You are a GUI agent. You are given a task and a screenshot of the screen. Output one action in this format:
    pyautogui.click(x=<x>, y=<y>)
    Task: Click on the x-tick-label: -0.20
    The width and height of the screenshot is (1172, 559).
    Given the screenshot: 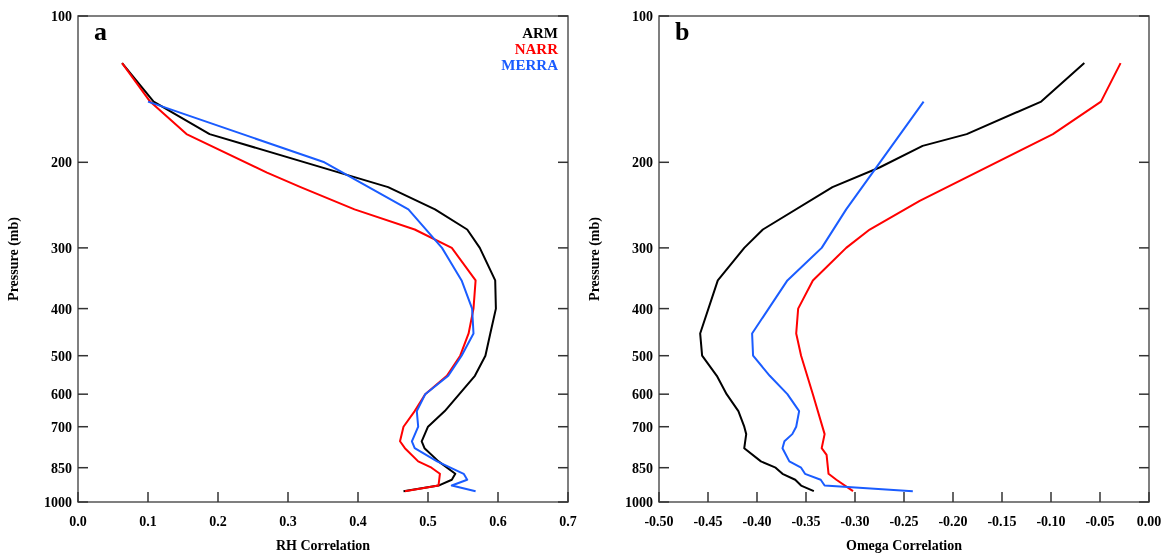 What is the action you would take?
    pyautogui.click(x=953, y=521)
    